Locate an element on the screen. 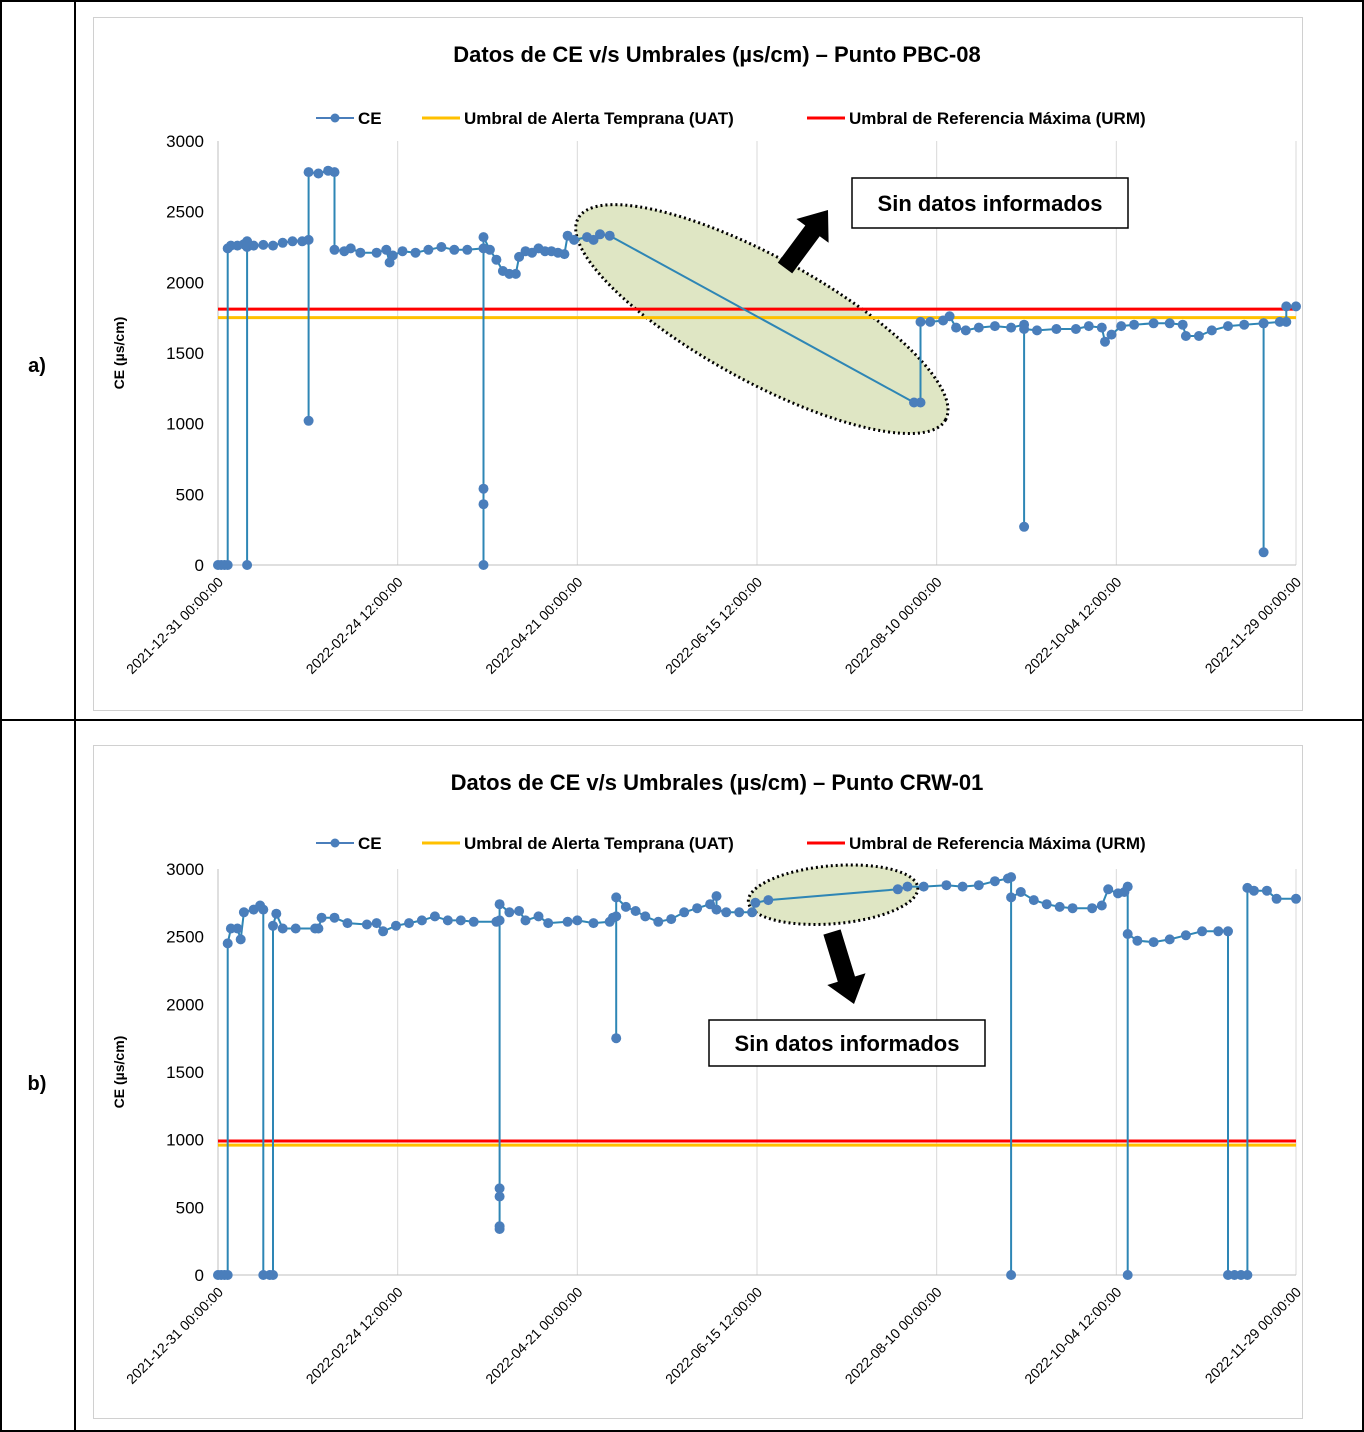 The width and height of the screenshot is (1364, 1432). y-tick-label-1: 500 is located at coordinates (190, 494).